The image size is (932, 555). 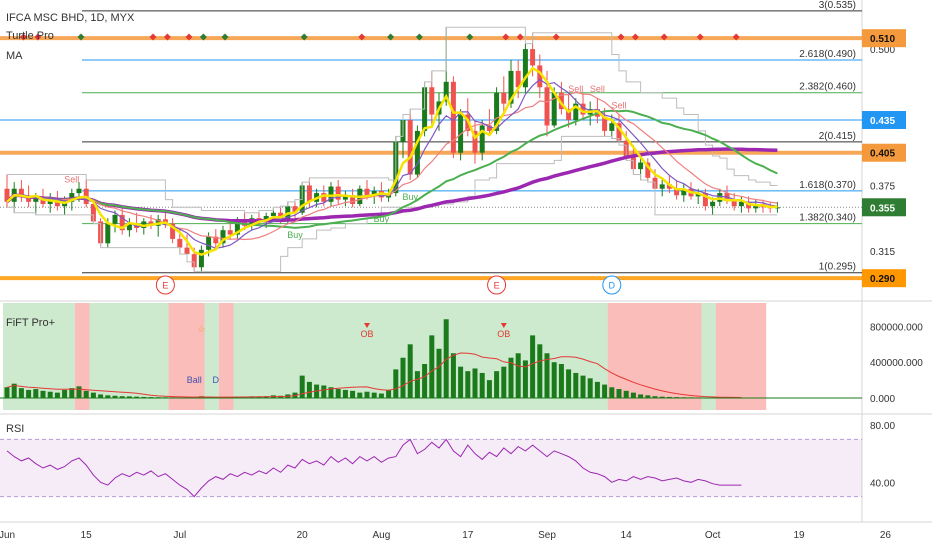 What do you see at coordinates (882, 208) in the screenshot?
I see `price-tag-label: 0.355` at bounding box center [882, 208].